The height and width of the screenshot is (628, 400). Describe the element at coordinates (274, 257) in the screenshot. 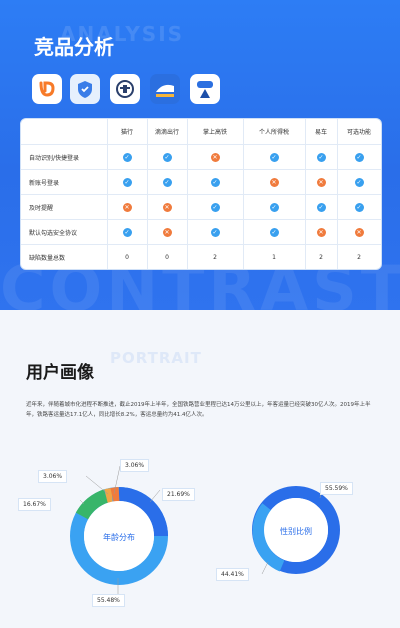

I see `table-cell: 1` at that location.